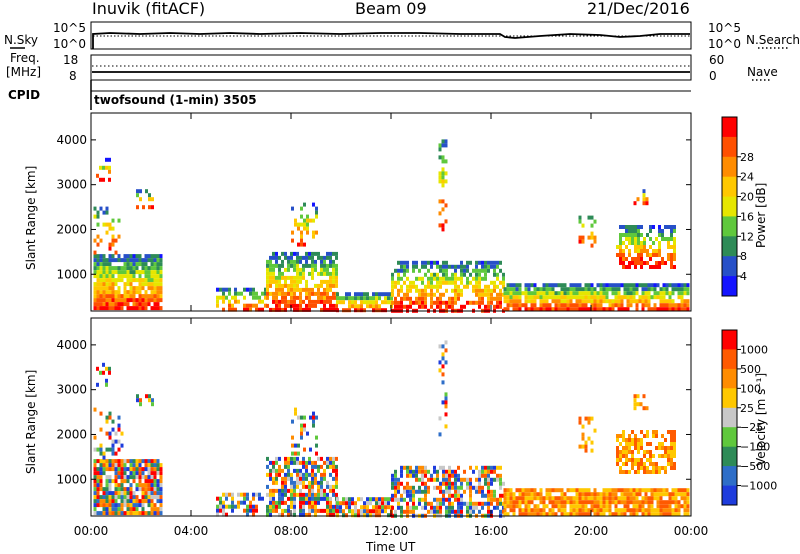 This screenshot has height=554, width=800. What do you see at coordinates (729, 127) in the screenshot?
I see `colorbar-segment` at bounding box center [729, 127].